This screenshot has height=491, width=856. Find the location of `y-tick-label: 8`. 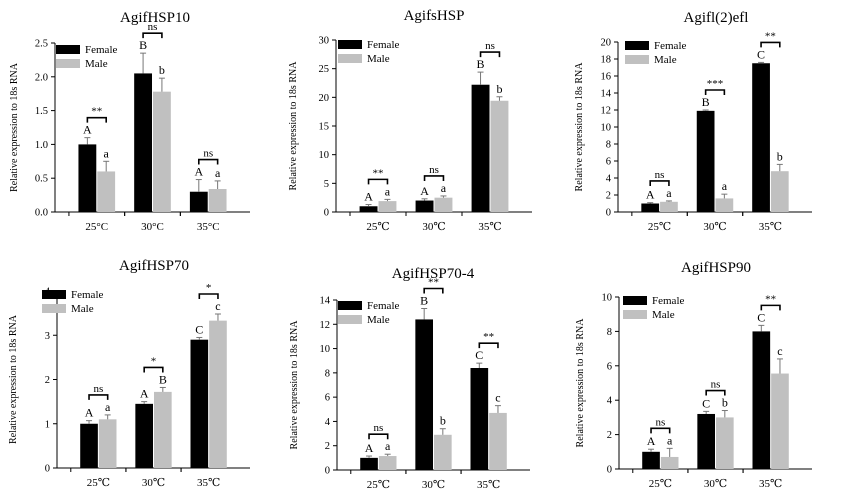

y-tick-label: 8 is located at coordinates (608, 145).